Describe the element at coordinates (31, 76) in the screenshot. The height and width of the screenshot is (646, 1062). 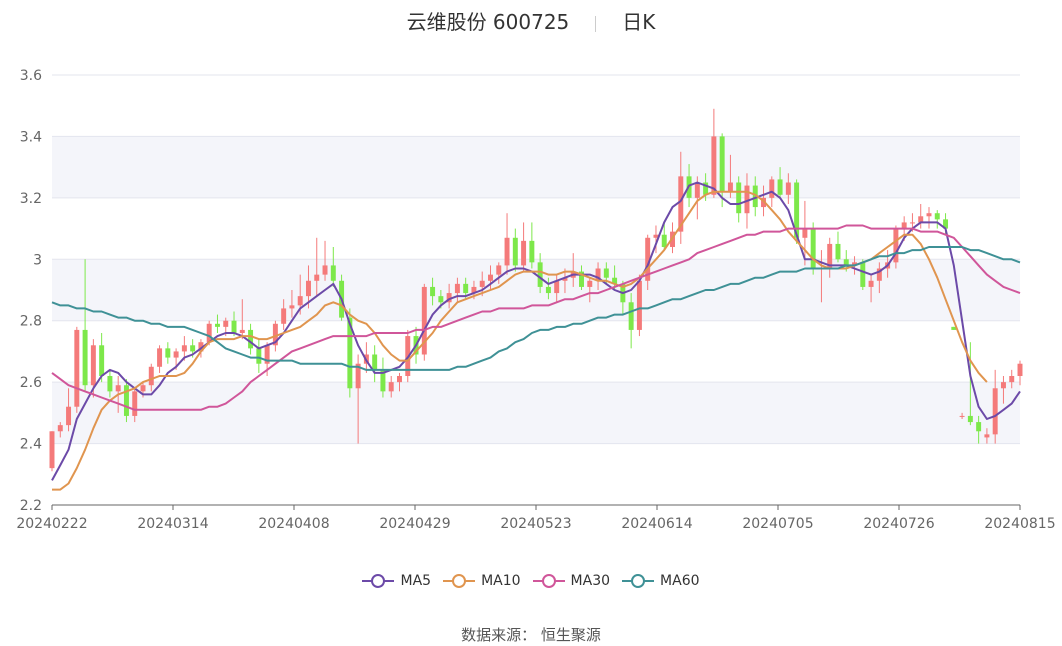
I see `y-tick-label: 3.6` at that location.